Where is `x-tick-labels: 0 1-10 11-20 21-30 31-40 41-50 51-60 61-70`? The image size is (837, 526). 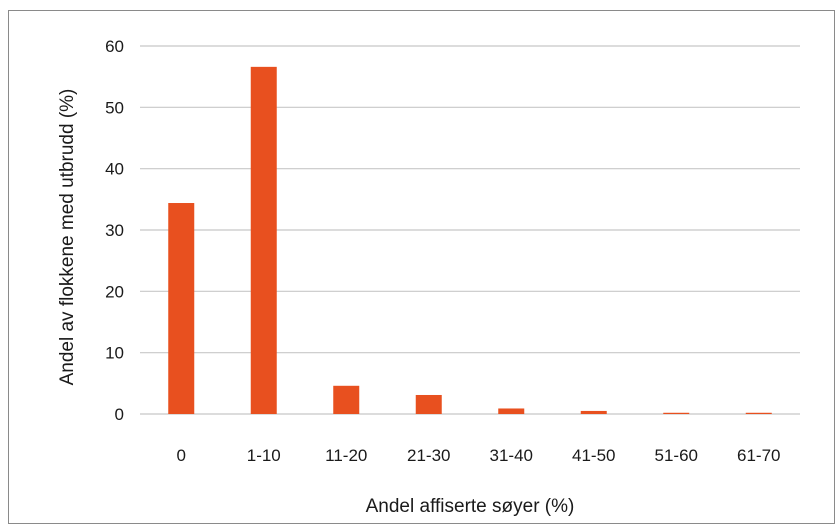
x-tick-labels: 0 1-10 11-20 21-30 31-40 41-50 51-60 61-70 is located at coordinates (479, 455).